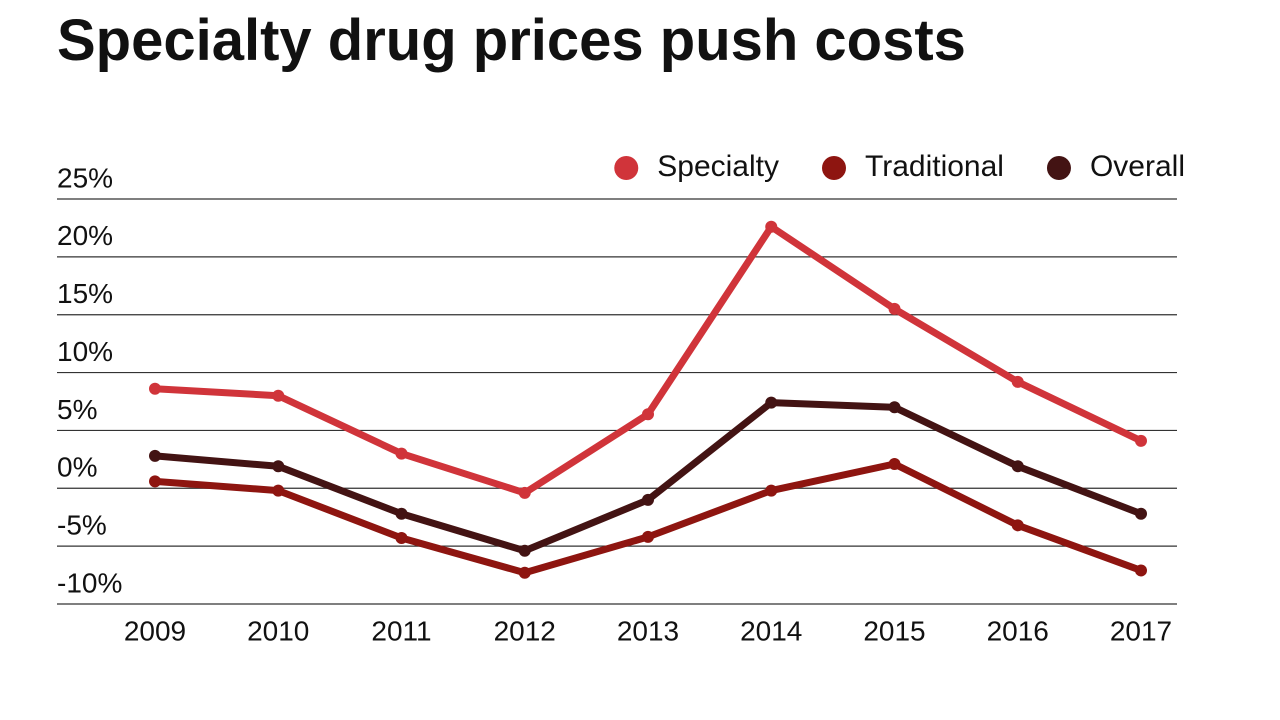  Describe the element at coordinates (1137, 166) in the screenshot. I see `legend-label: Overall` at that location.